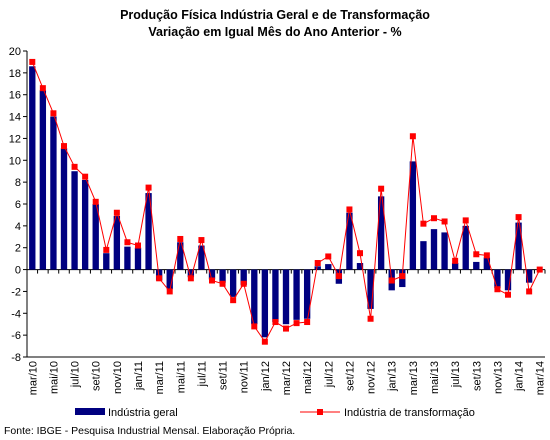 This screenshot has height=440, width=550. What do you see at coordinates (118, 377) in the screenshot?
I see `x-tick-label: nov/10` at bounding box center [118, 377].